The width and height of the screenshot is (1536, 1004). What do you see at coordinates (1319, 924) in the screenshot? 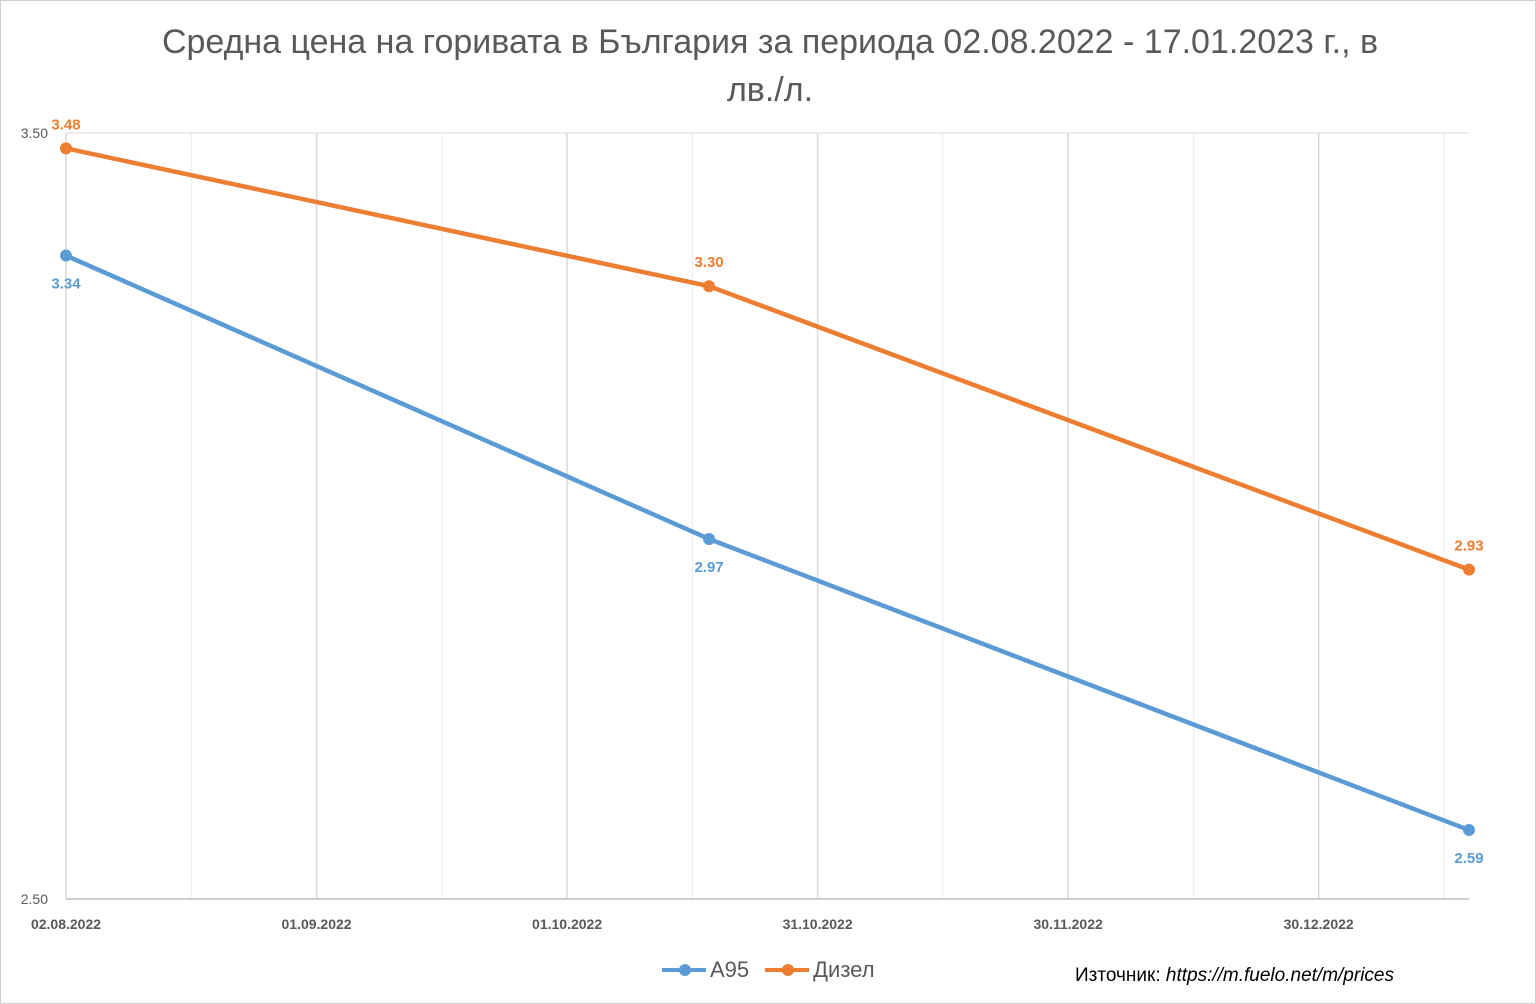
I see `x-tick-label: 30.12.2022` at bounding box center [1319, 924].